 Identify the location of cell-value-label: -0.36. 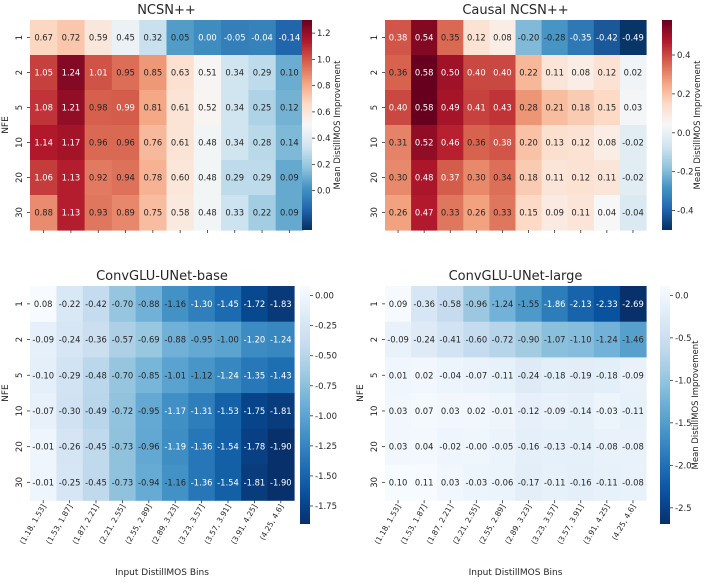
(424, 304).